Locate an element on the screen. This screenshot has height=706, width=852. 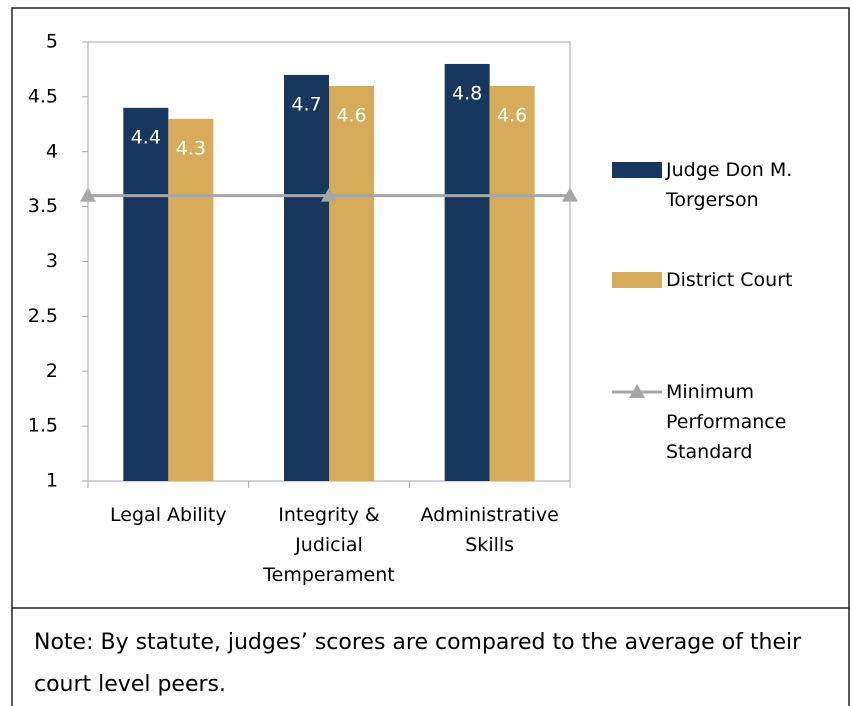
data-label: 4.3 is located at coordinates (191, 148).